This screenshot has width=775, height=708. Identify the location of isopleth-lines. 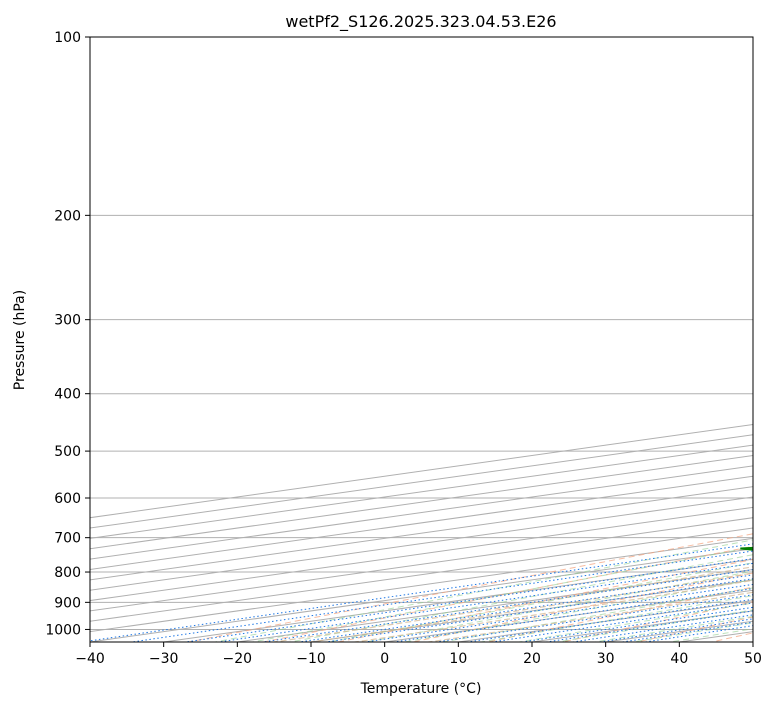
(421, 587).